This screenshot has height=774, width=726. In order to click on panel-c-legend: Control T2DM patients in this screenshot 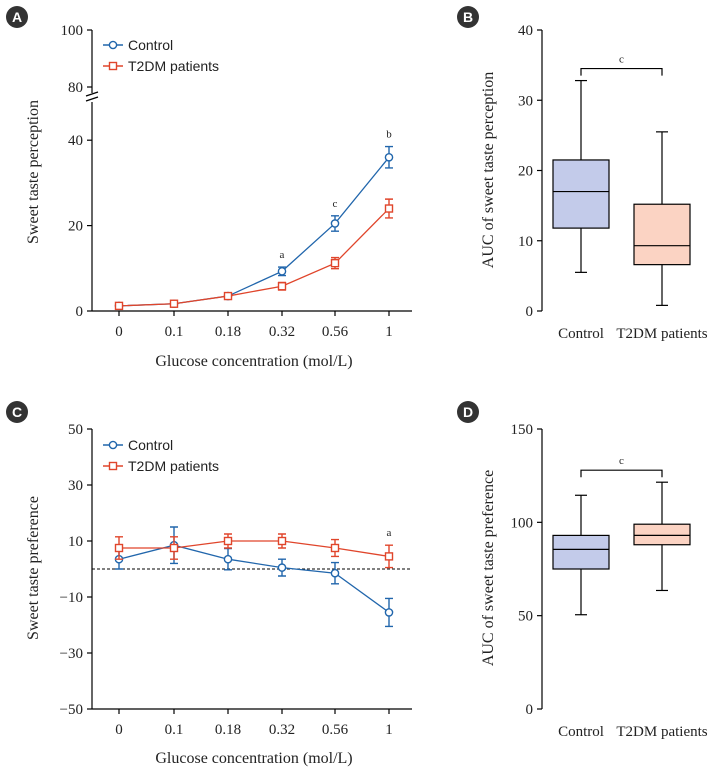, I will do `click(161, 455)`.